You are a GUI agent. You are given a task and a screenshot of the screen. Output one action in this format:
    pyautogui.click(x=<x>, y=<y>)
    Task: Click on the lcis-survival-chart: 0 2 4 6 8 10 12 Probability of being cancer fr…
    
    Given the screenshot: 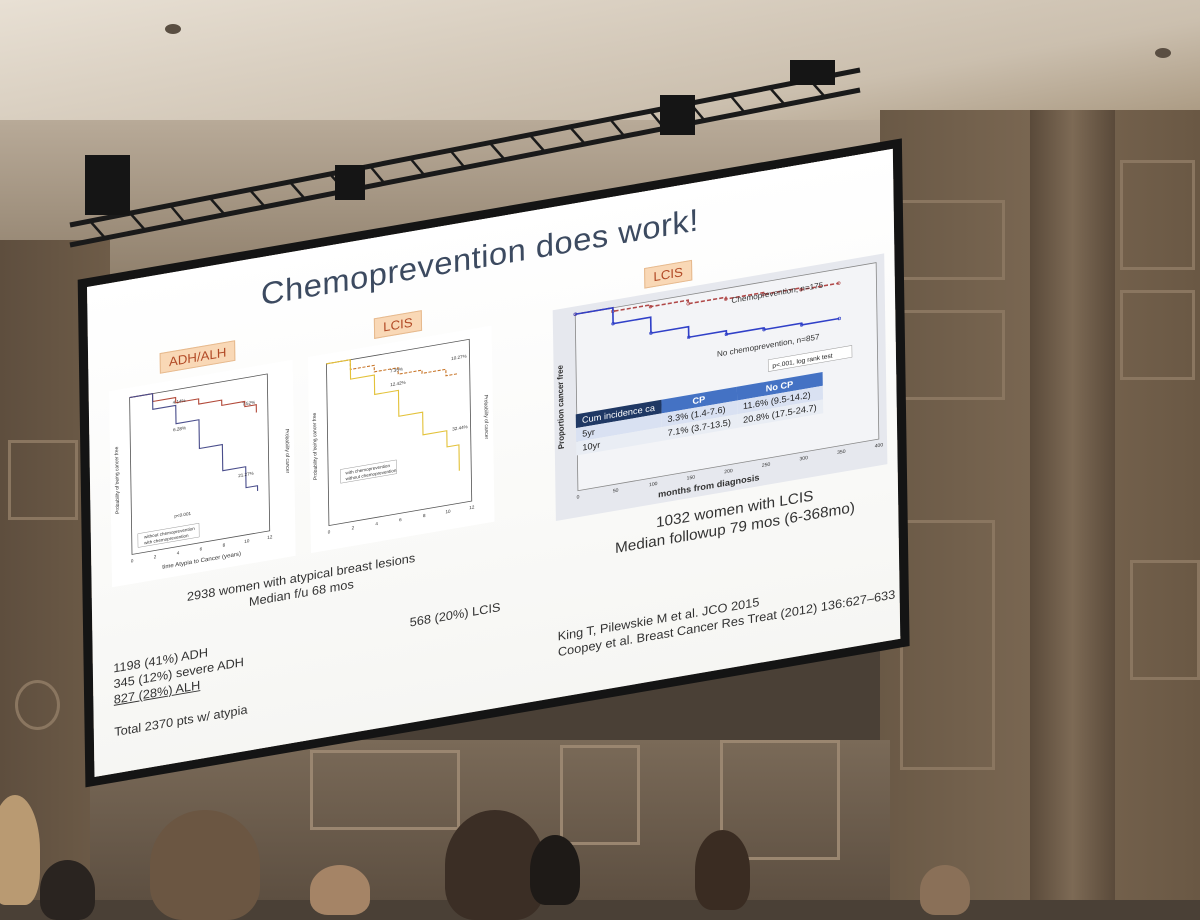 What is the action you would take?
    pyautogui.click(x=401, y=439)
    